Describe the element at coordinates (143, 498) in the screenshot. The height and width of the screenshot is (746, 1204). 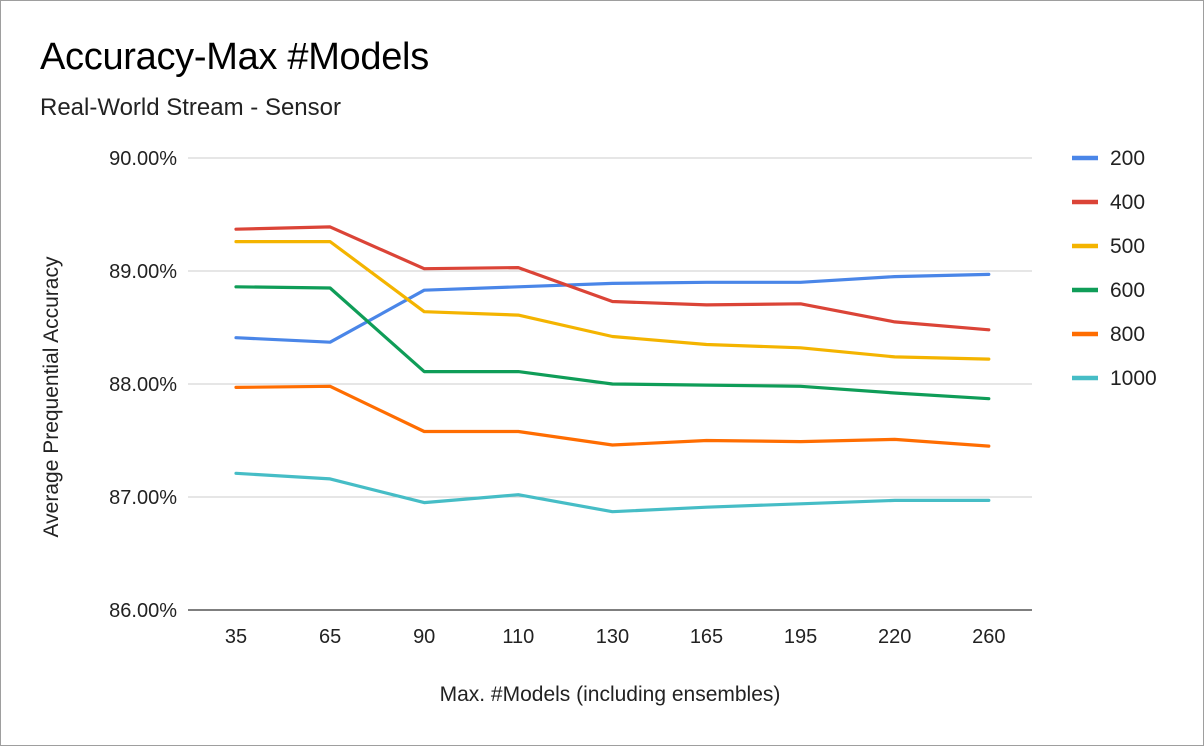
I see `y-tick-label: 87.00%` at that location.